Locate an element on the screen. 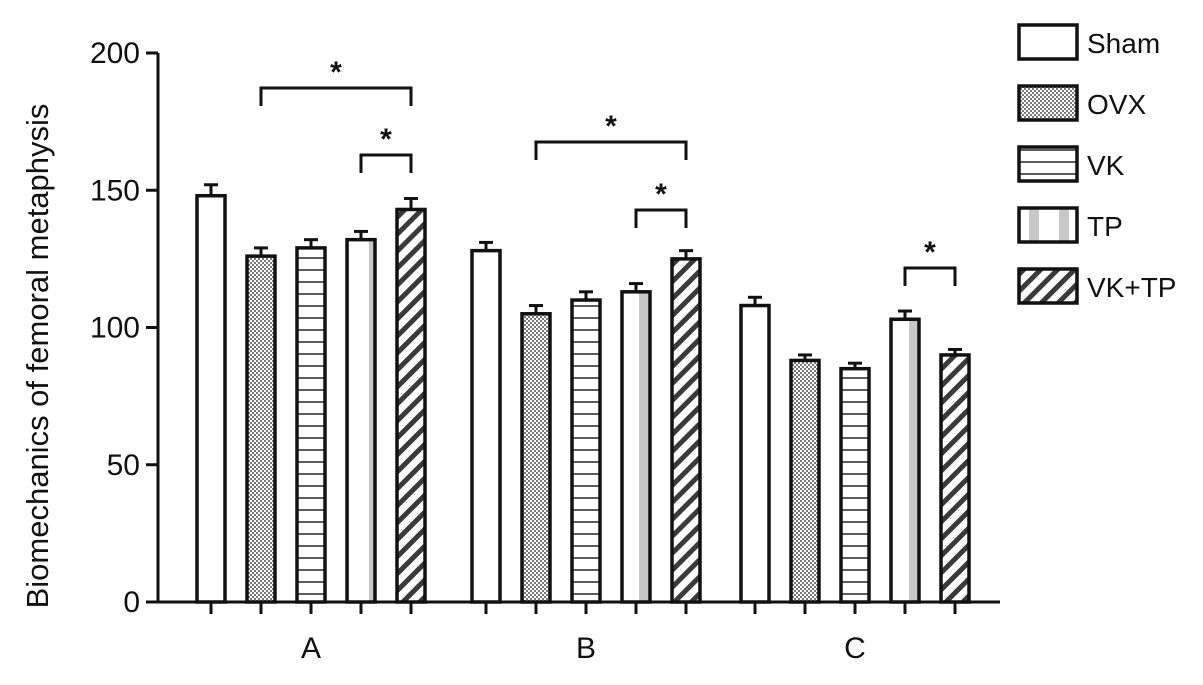 This screenshot has height=685, width=1203. bar-C-TP is located at coordinates (905, 460).